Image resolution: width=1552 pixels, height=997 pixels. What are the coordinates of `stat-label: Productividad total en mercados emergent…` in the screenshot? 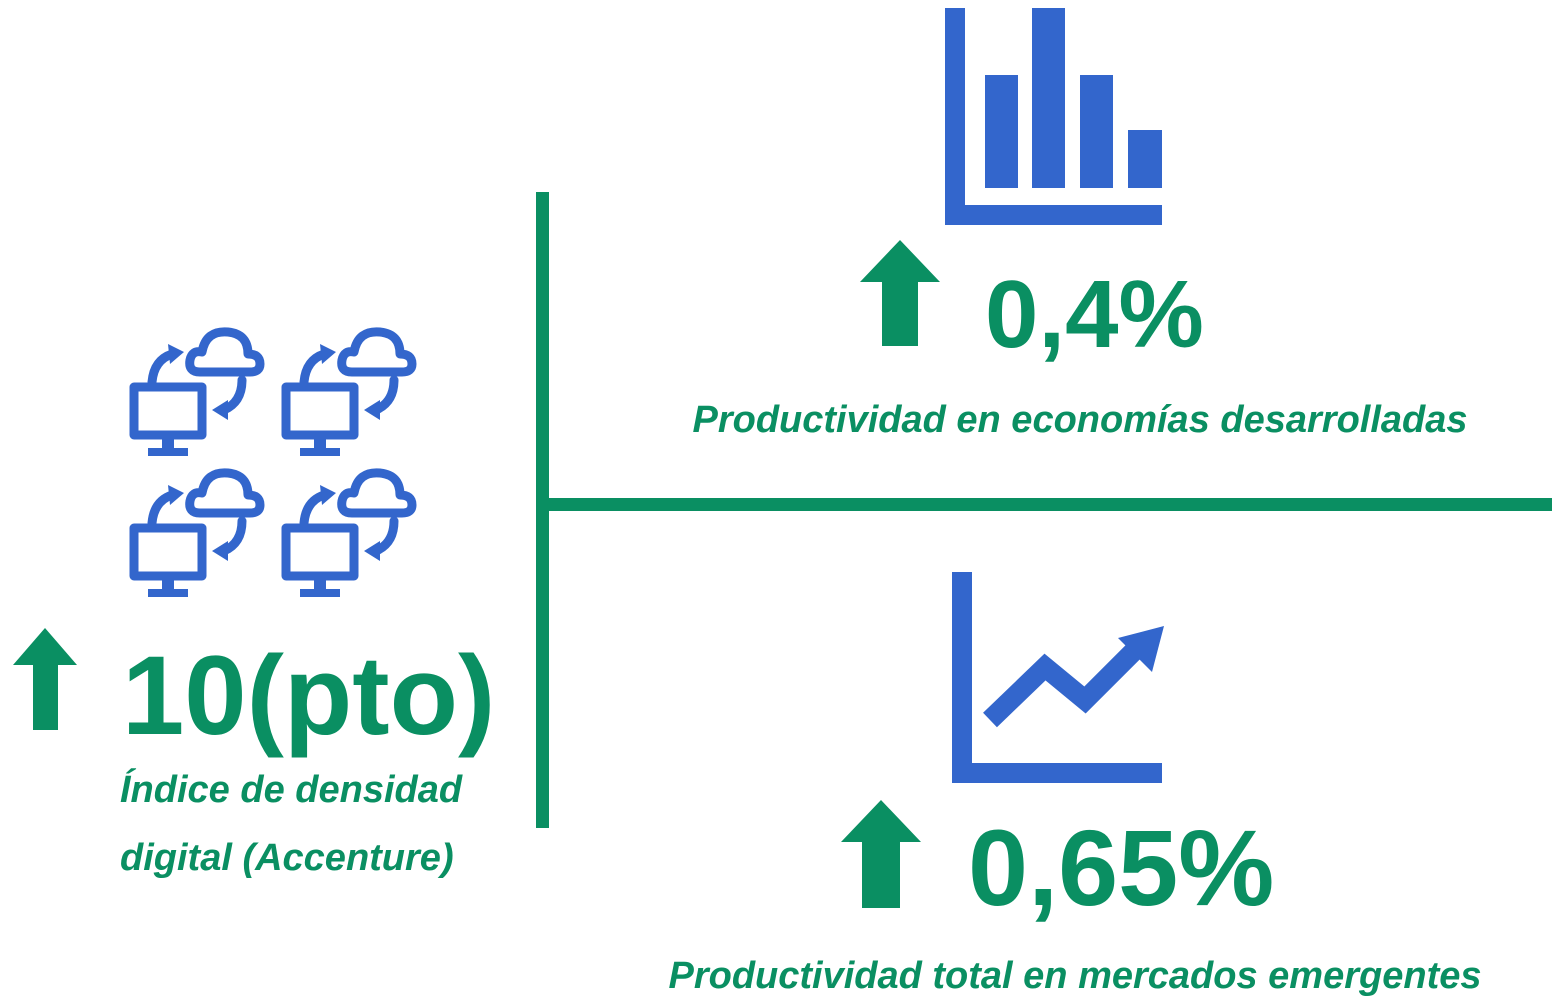 It's located at (1074, 976).